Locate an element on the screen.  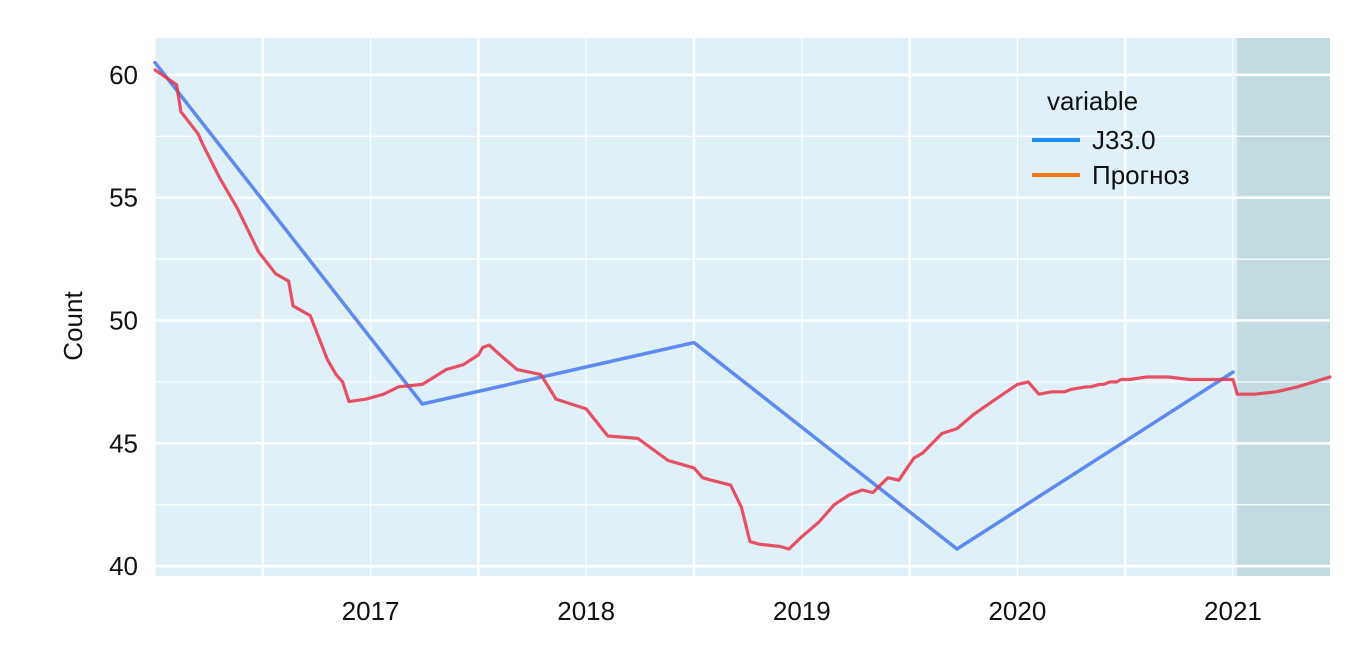
y-axis-label: Count is located at coordinates (73, 326).